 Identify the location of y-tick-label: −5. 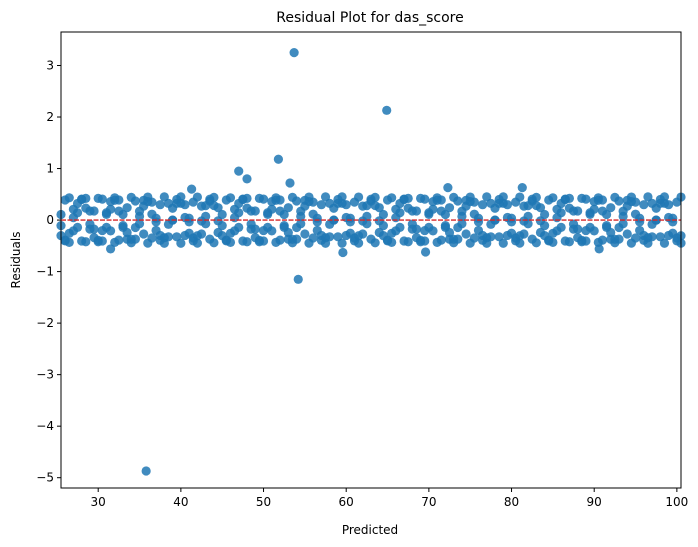
(45, 478).